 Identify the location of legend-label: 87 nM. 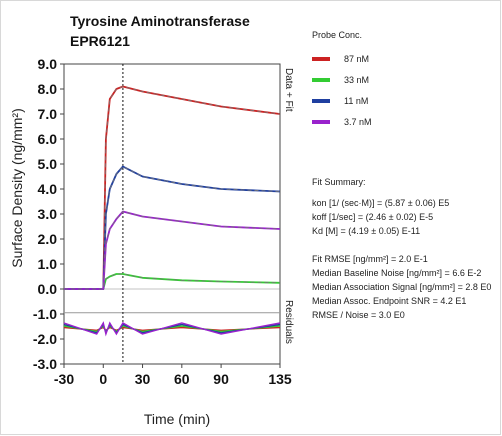
(357, 59).